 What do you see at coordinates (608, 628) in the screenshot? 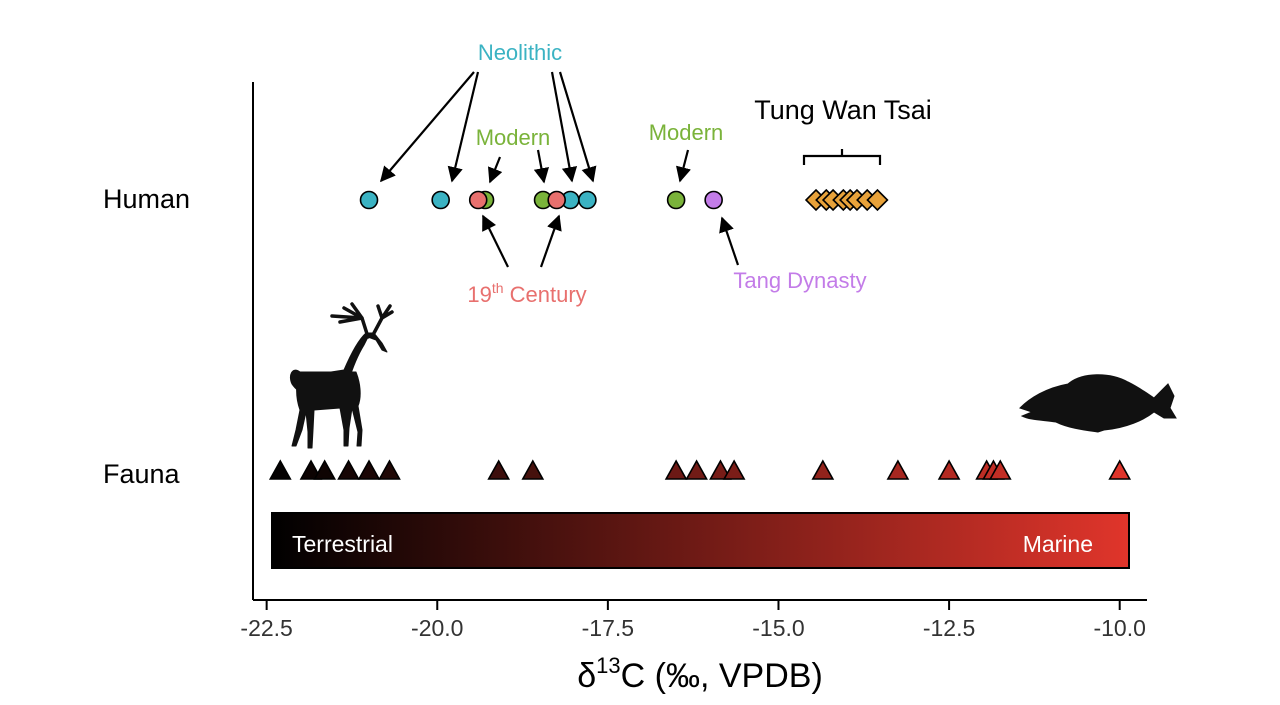
I see `x-tick-label: -17.5` at bounding box center [608, 628].